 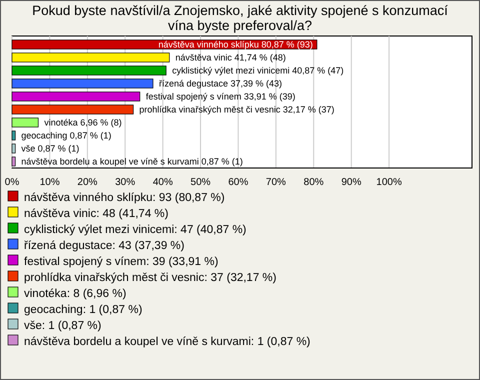 I want to click on text: vše: 1 (0,87 %), so click(x=63, y=326).